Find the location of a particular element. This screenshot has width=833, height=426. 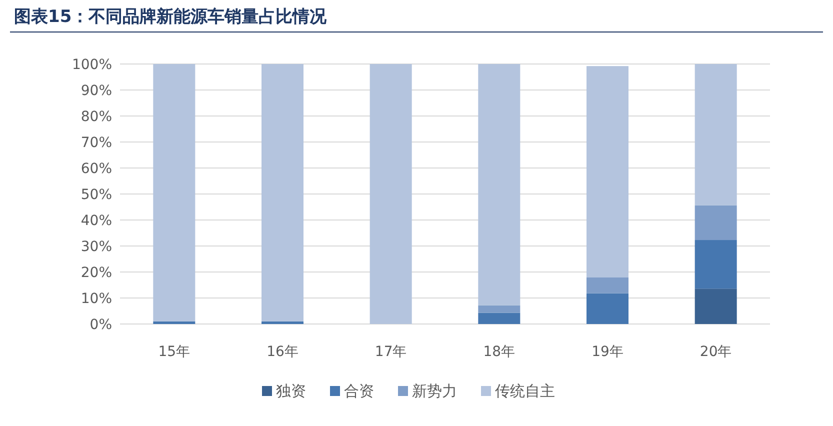

legend-label: 独资 is located at coordinates (291, 391).